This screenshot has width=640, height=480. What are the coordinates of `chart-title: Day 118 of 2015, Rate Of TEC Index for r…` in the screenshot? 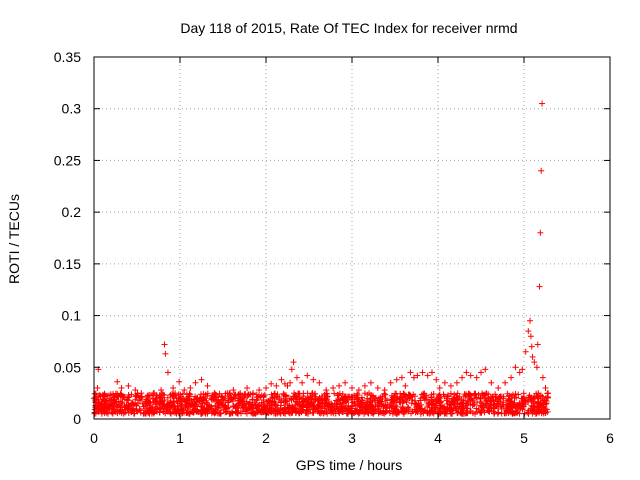 It's located at (348, 28).